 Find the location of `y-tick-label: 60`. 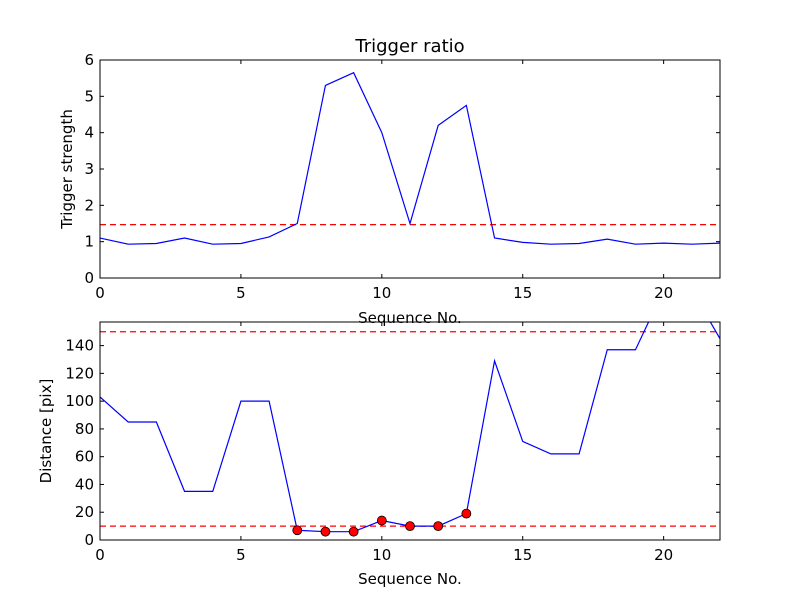

y-tick-label: 60 is located at coordinates (84, 457).